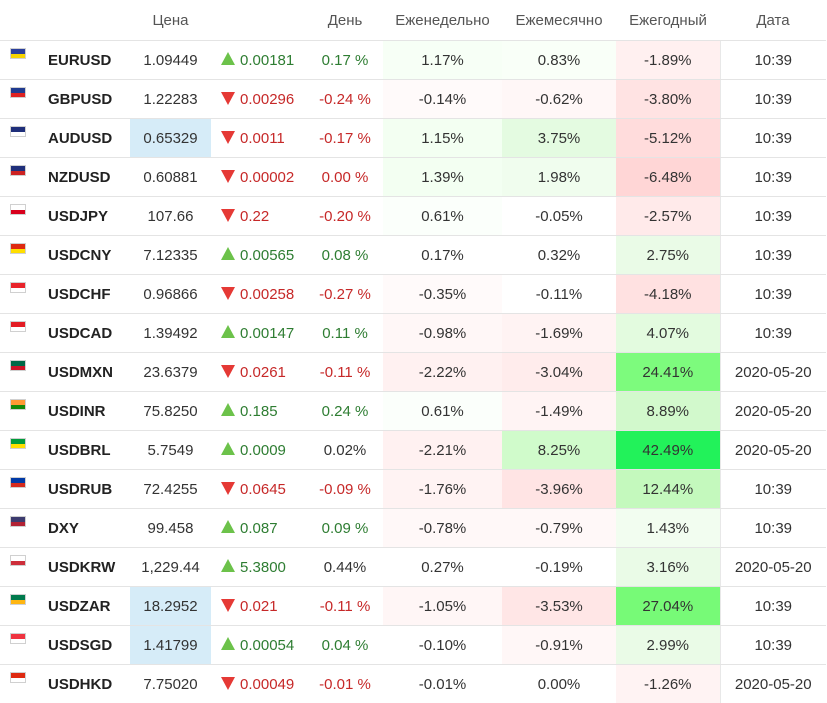 The width and height of the screenshot is (827, 703). What do you see at coordinates (18, 209) in the screenshot?
I see `jp-flag-icon` at bounding box center [18, 209].